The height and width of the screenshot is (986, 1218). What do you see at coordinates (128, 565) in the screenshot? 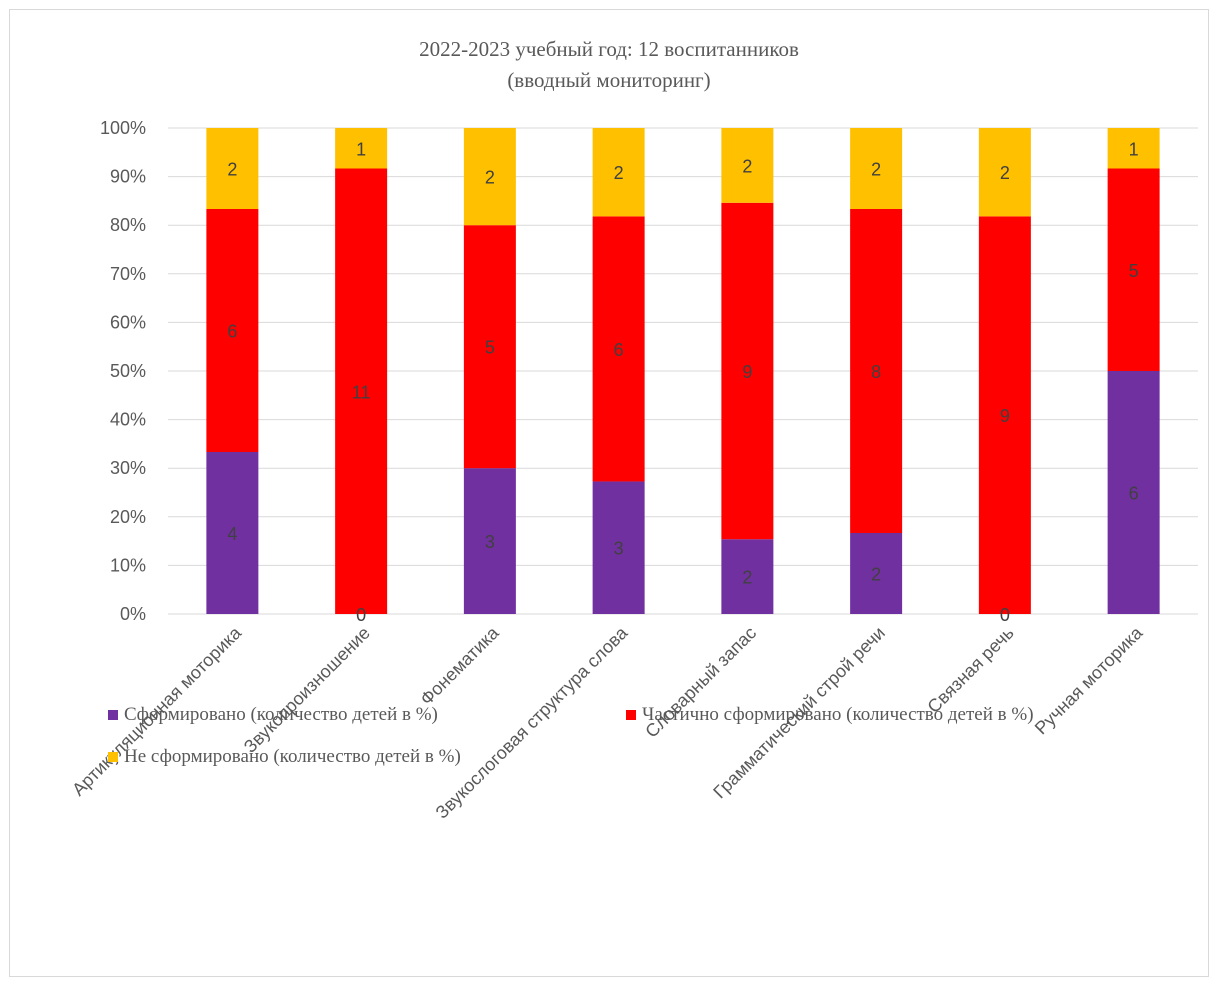
I see `y-tick-label: 10%` at bounding box center [128, 565].